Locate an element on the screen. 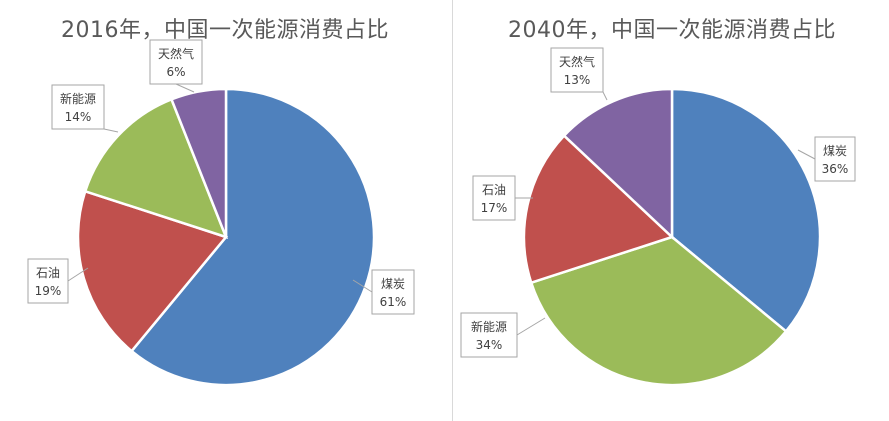 The image size is (889, 421). slice-callout-2016-2: 新能源 14% is located at coordinates (85, 108).